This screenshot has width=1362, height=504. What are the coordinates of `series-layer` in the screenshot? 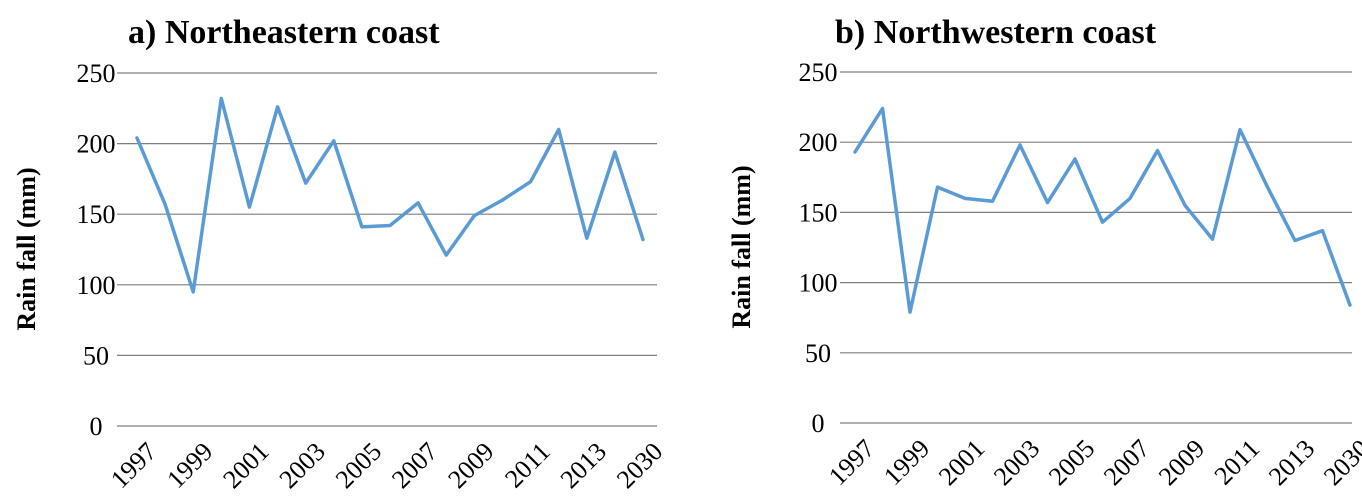 It's located at (390, 195).